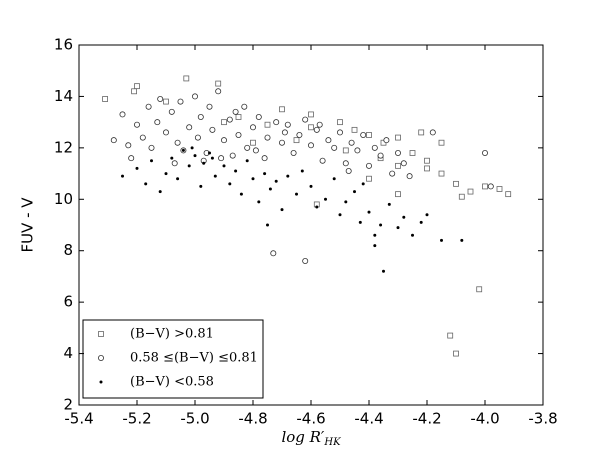  Describe the element at coordinates (542, 419) in the screenshot. I see `x-tick-label: -3.8` at that location.